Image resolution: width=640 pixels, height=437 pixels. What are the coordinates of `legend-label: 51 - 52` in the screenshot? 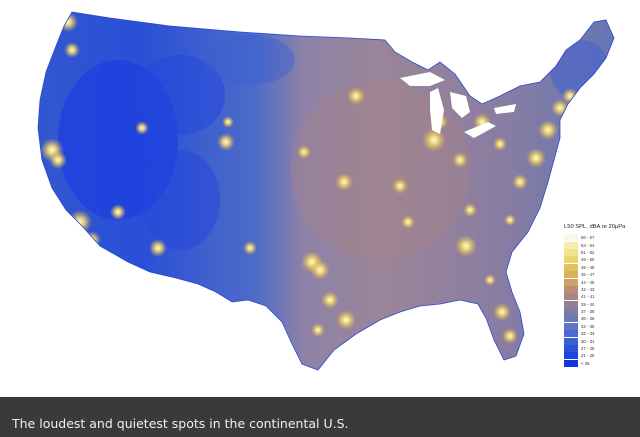 It's located at (588, 252).